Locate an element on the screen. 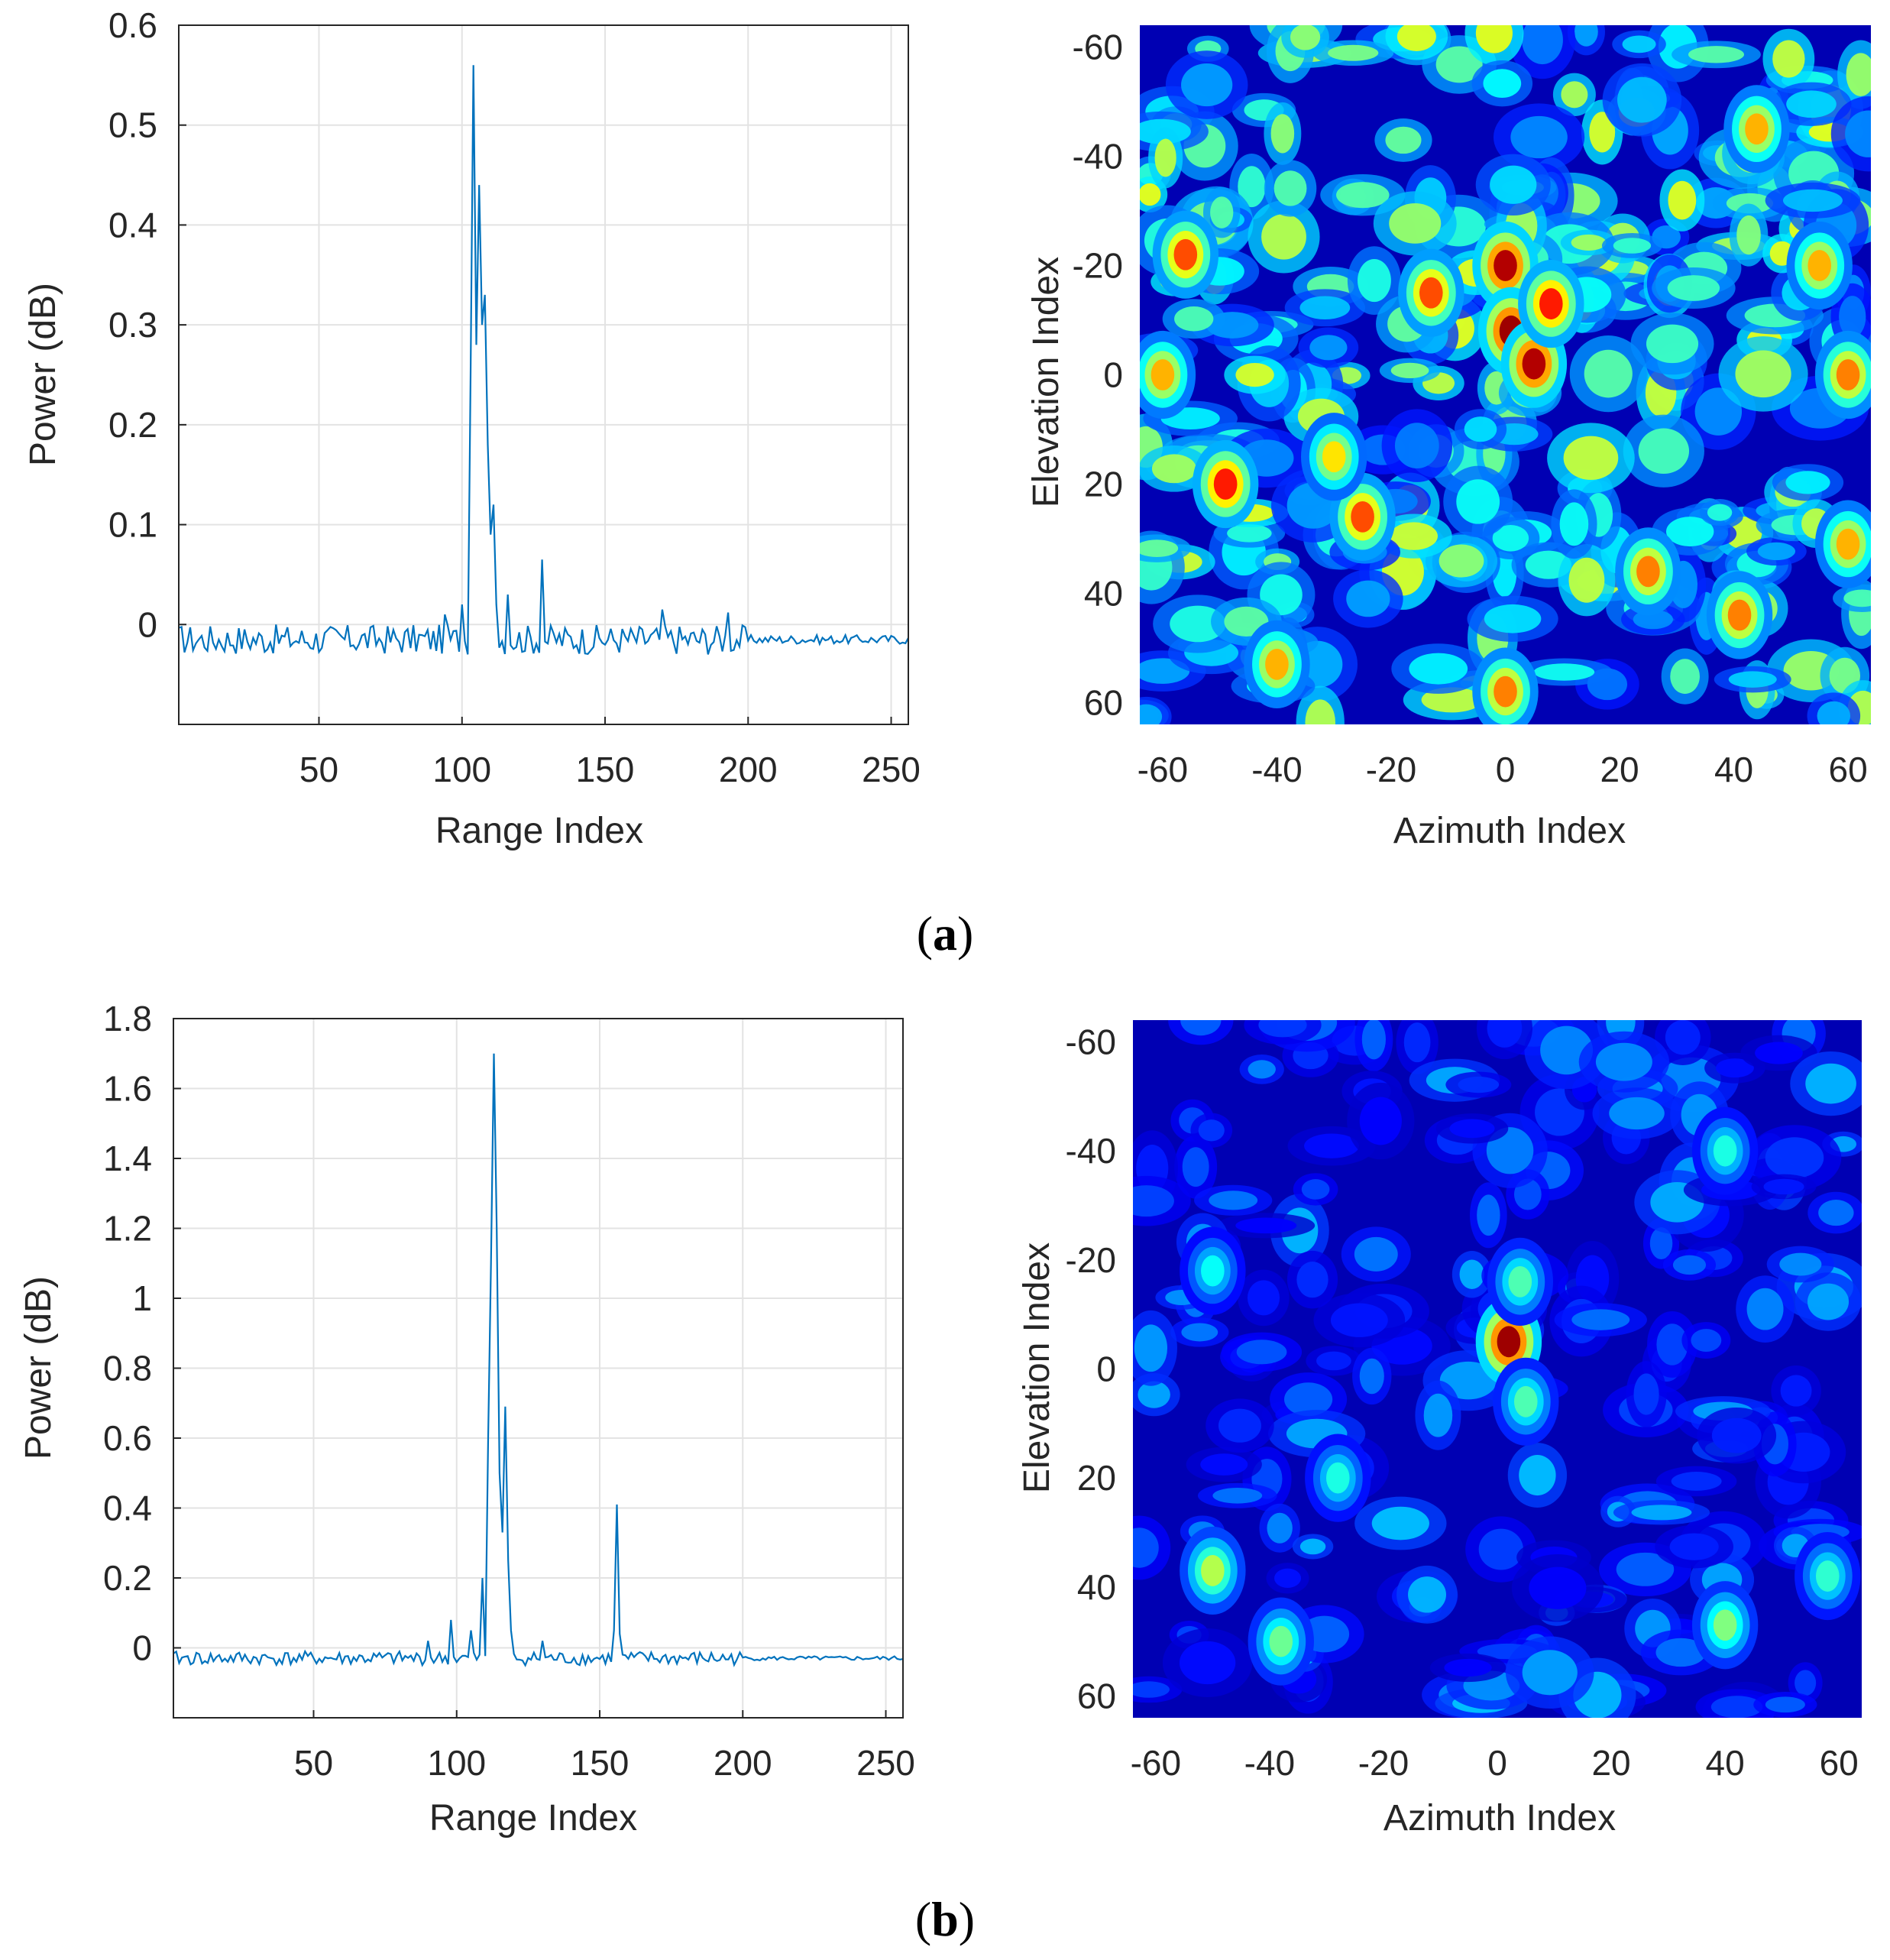  x-tick-label: 60 is located at coordinates (1848, 769).